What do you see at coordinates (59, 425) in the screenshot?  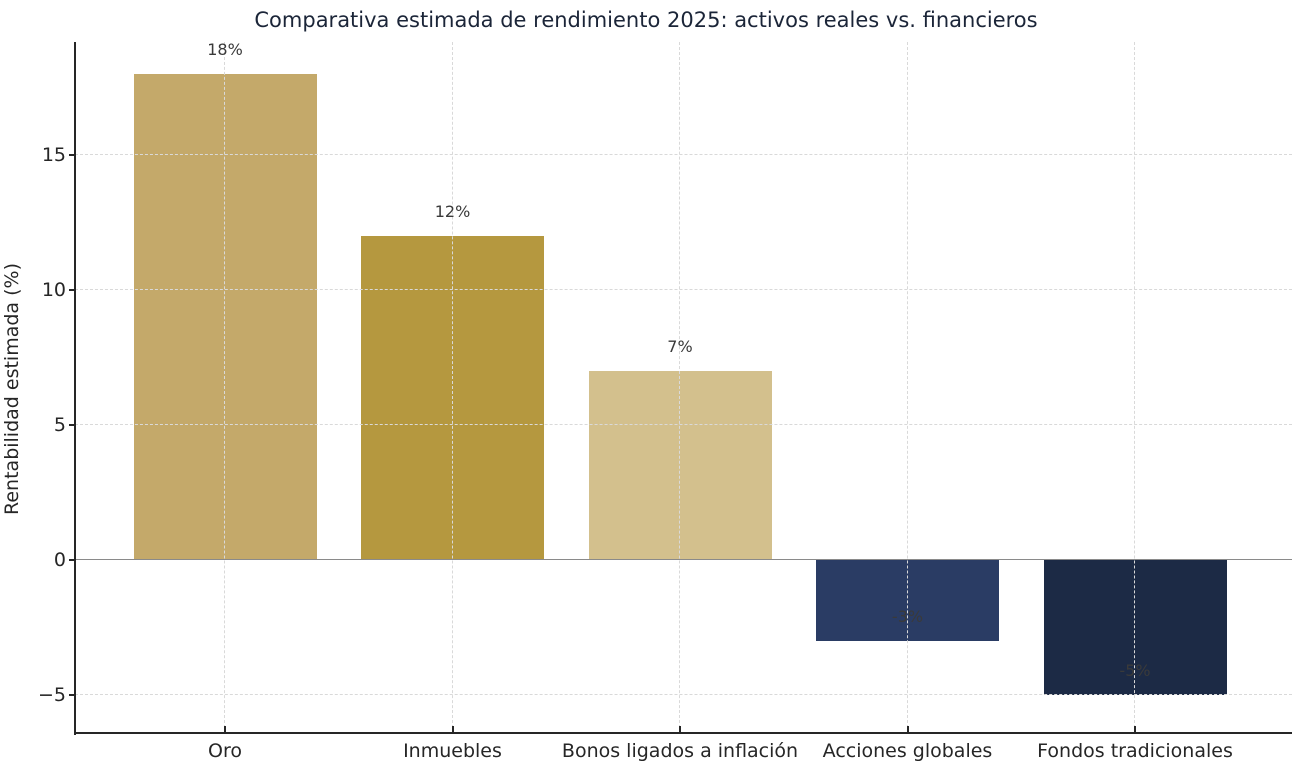 I see `y-tick-label: 5` at bounding box center [59, 425].